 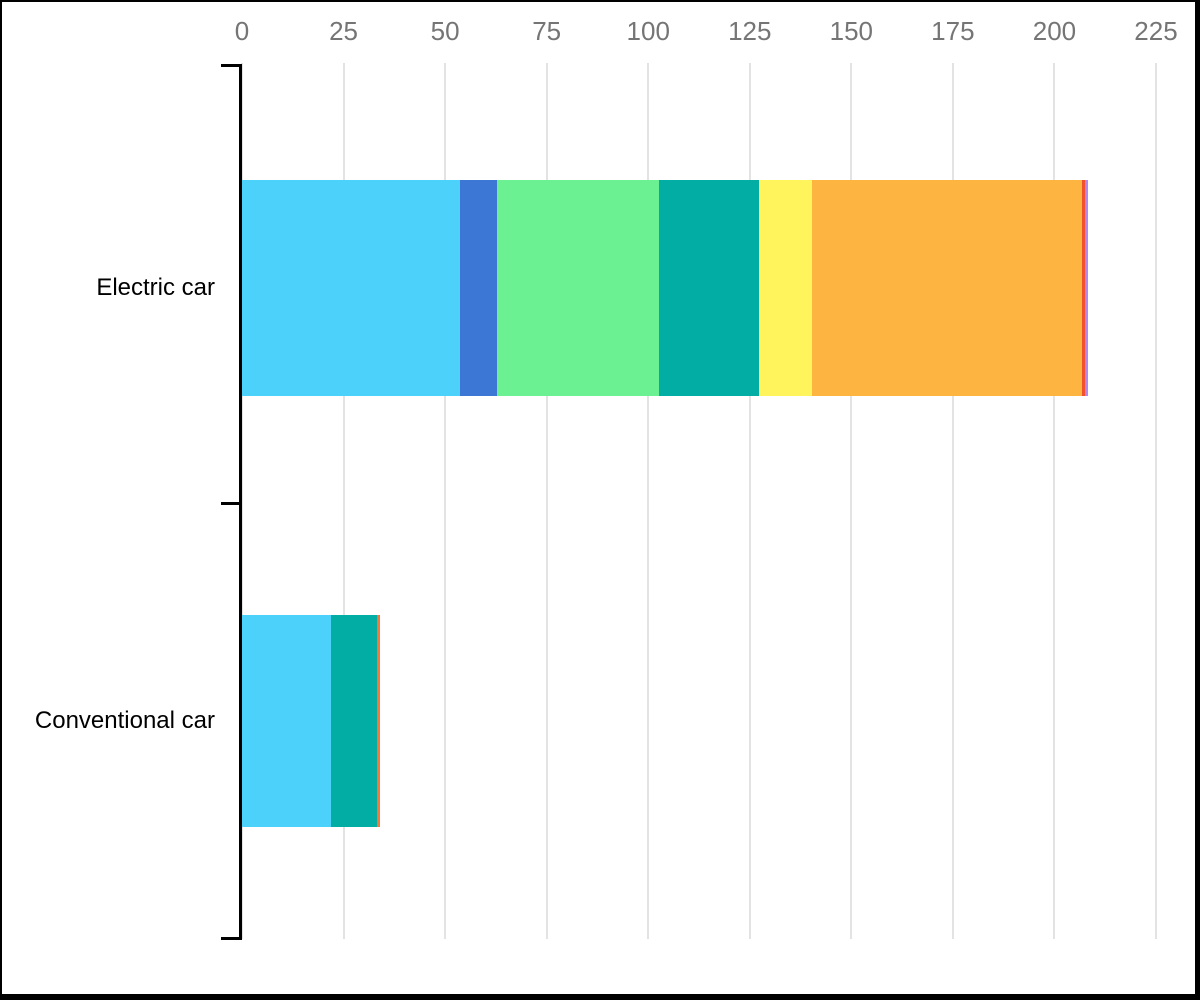 What do you see at coordinates (851, 31) in the screenshot?
I see `x-axis-tick-label: 150` at bounding box center [851, 31].